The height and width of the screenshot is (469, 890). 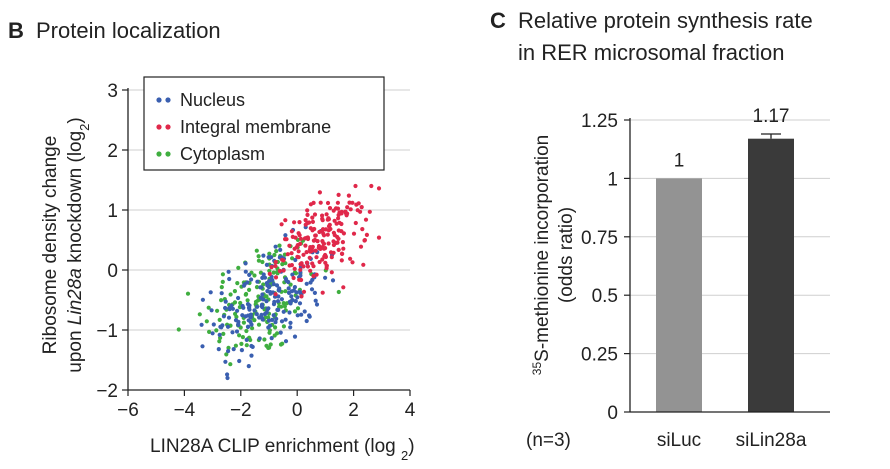 I want to click on scatter-legend: Nucleus Integral membrane Cytoplasm, so click(x=264, y=123).